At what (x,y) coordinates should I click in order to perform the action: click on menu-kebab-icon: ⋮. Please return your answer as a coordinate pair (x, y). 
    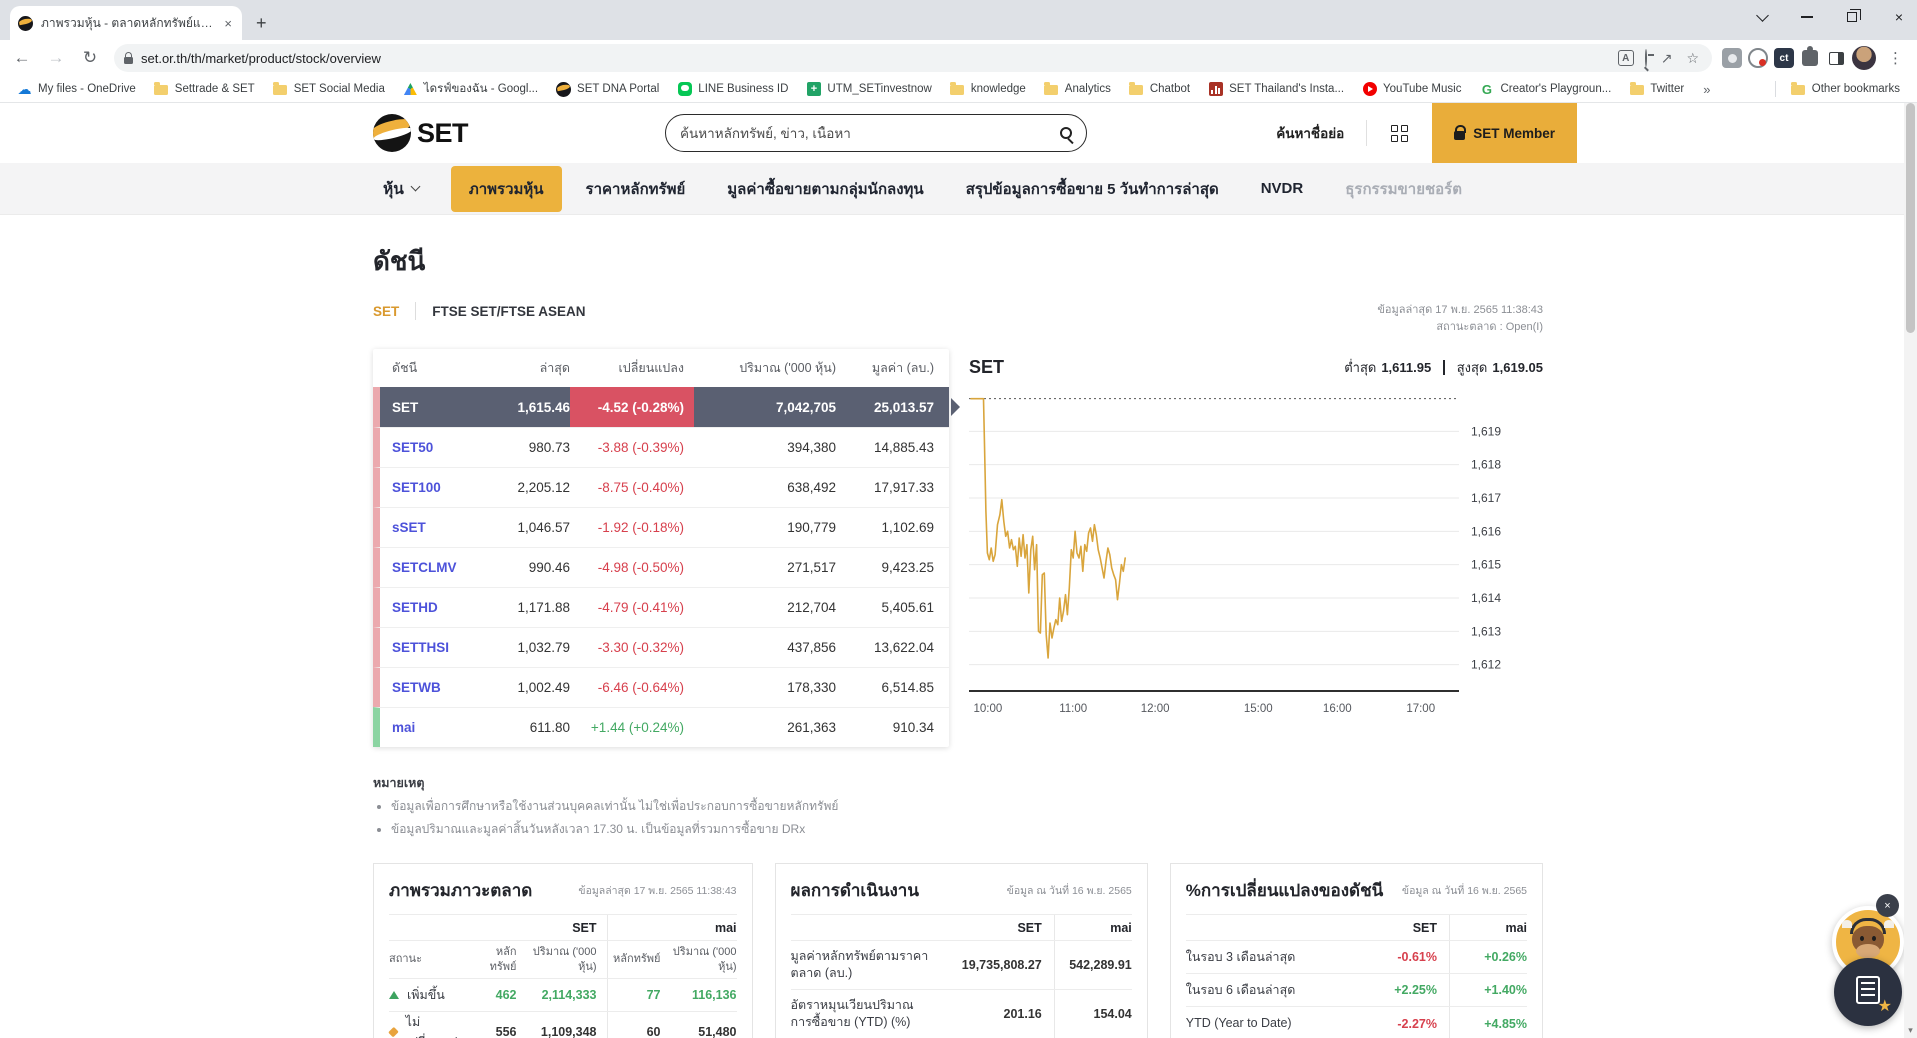
    Looking at the image, I should click on (1895, 58).